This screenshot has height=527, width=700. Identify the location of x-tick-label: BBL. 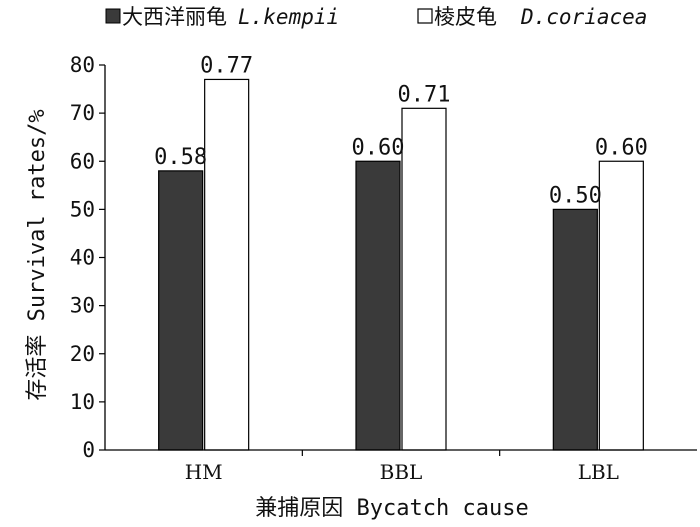
(401, 472).